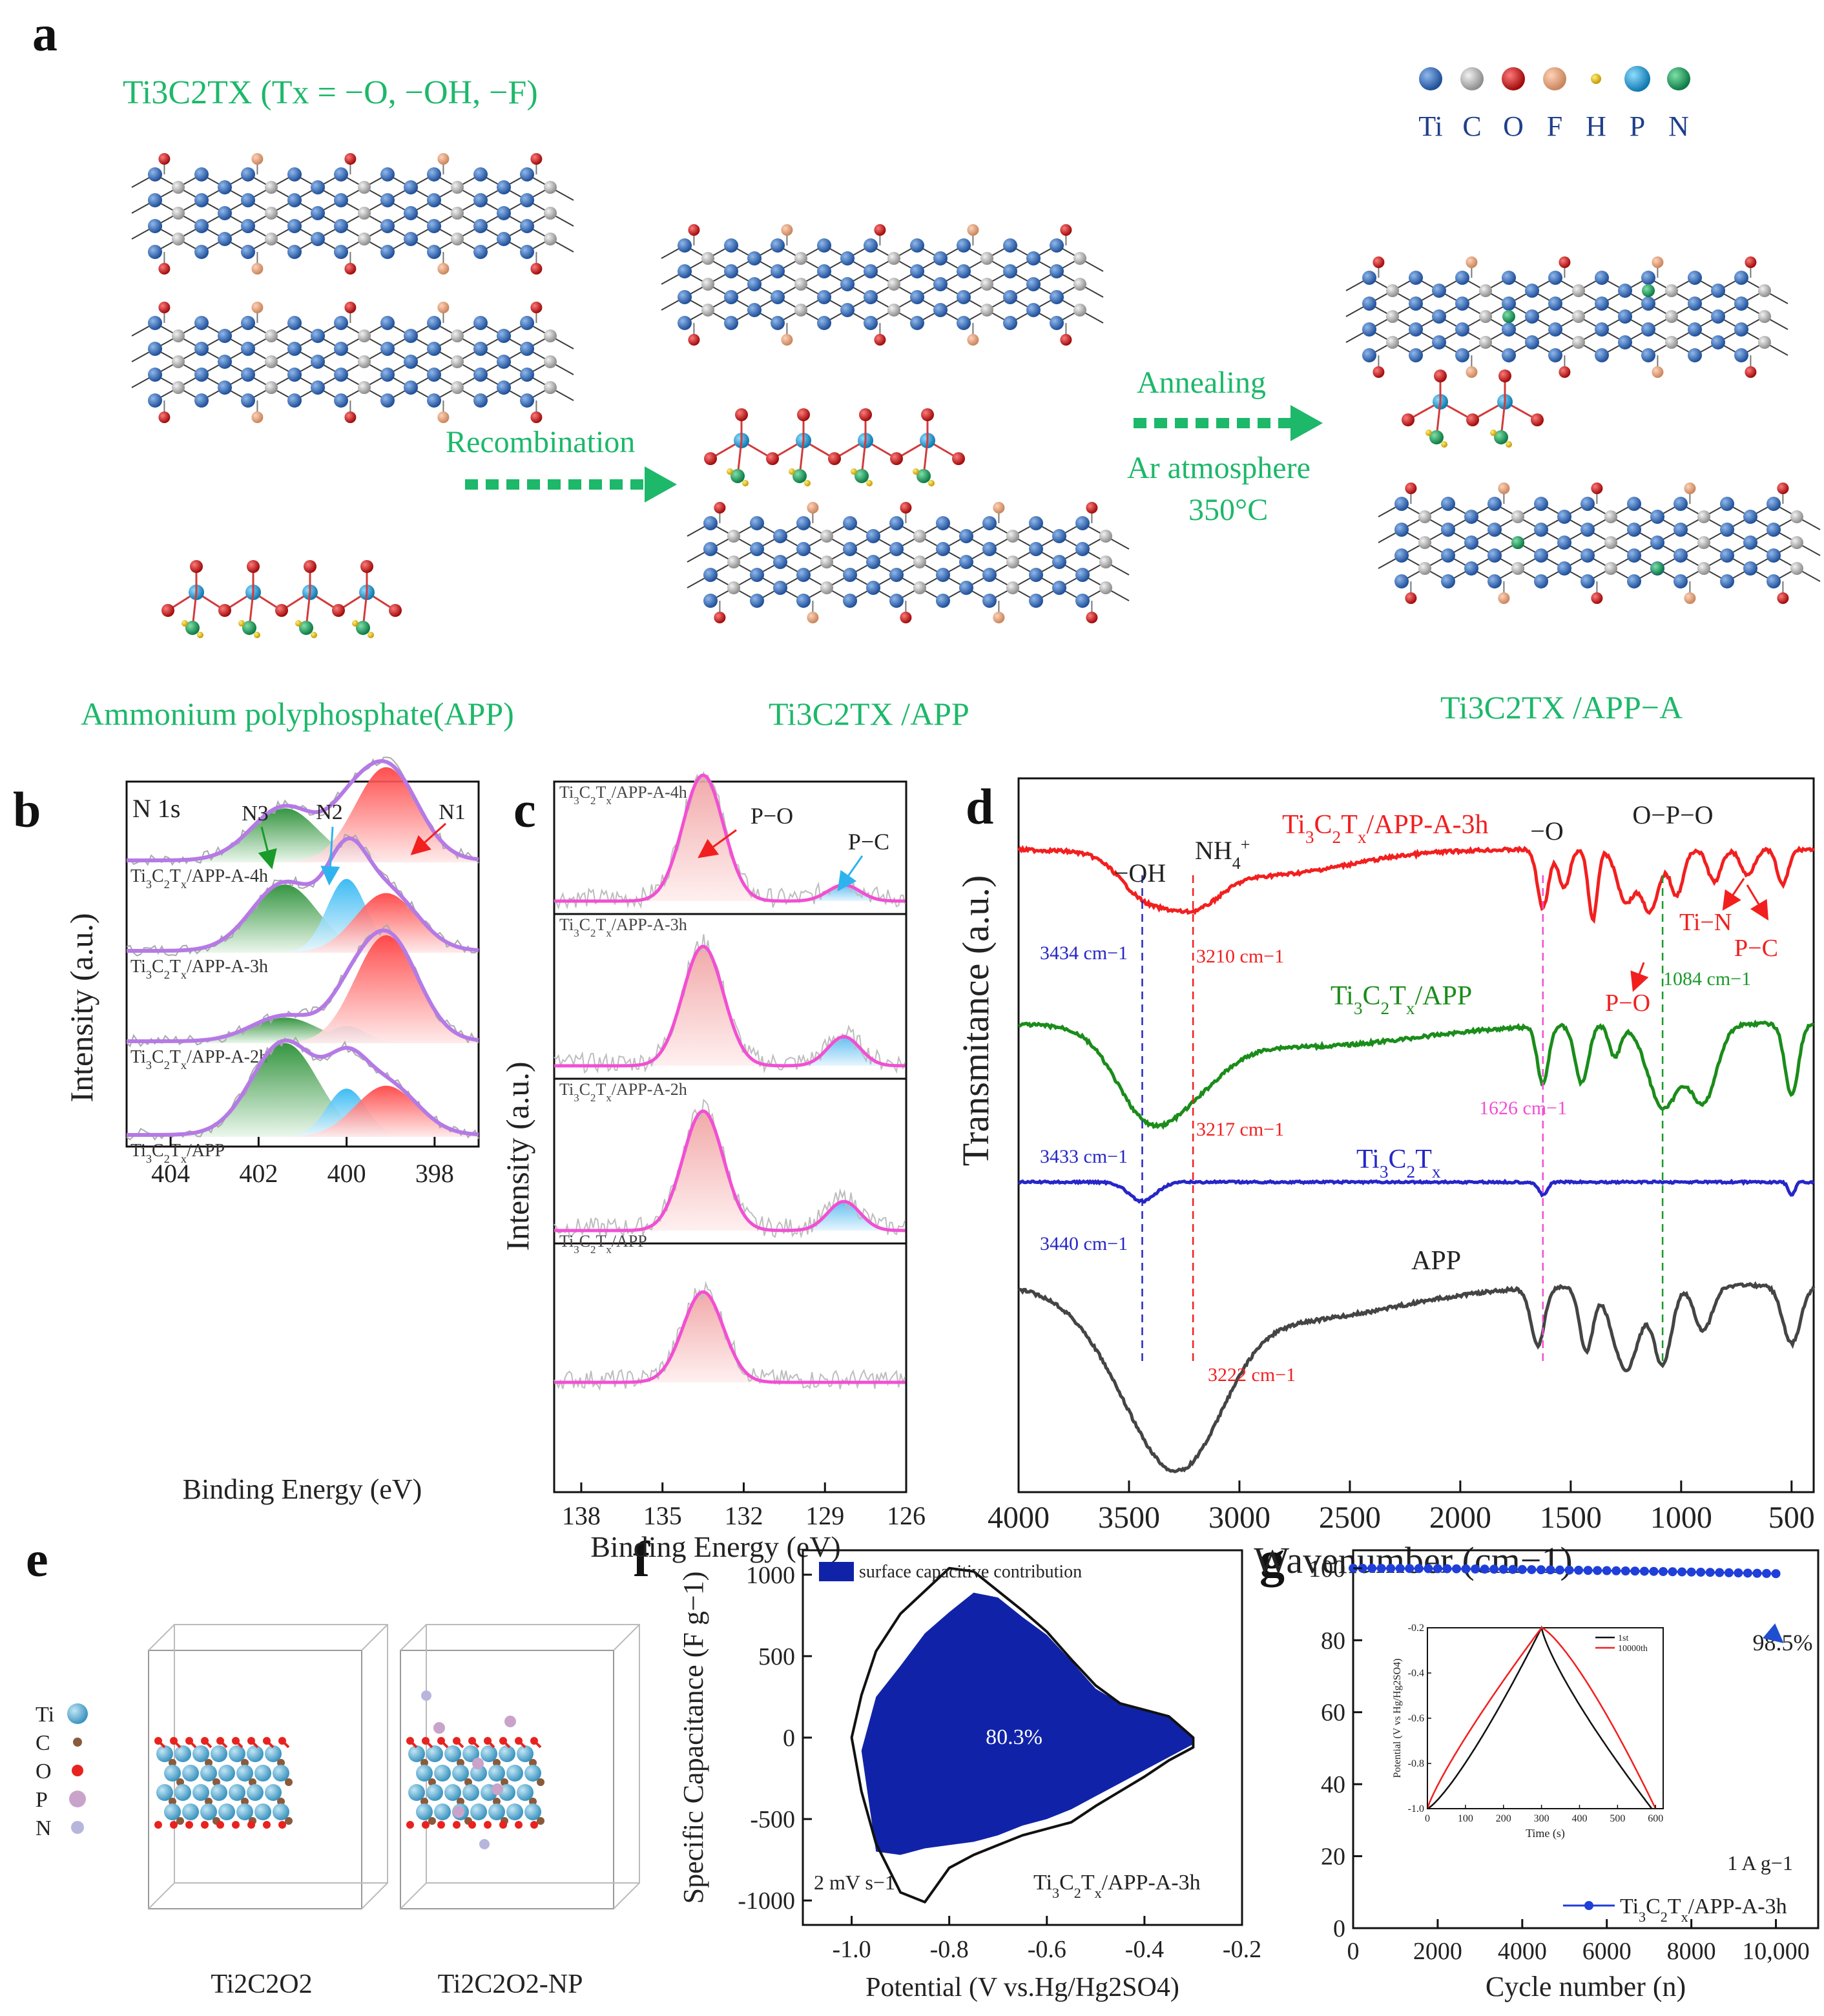  Describe the element at coordinates (772, 1819) in the screenshot. I see `f-ytick-label: -500` at that location.